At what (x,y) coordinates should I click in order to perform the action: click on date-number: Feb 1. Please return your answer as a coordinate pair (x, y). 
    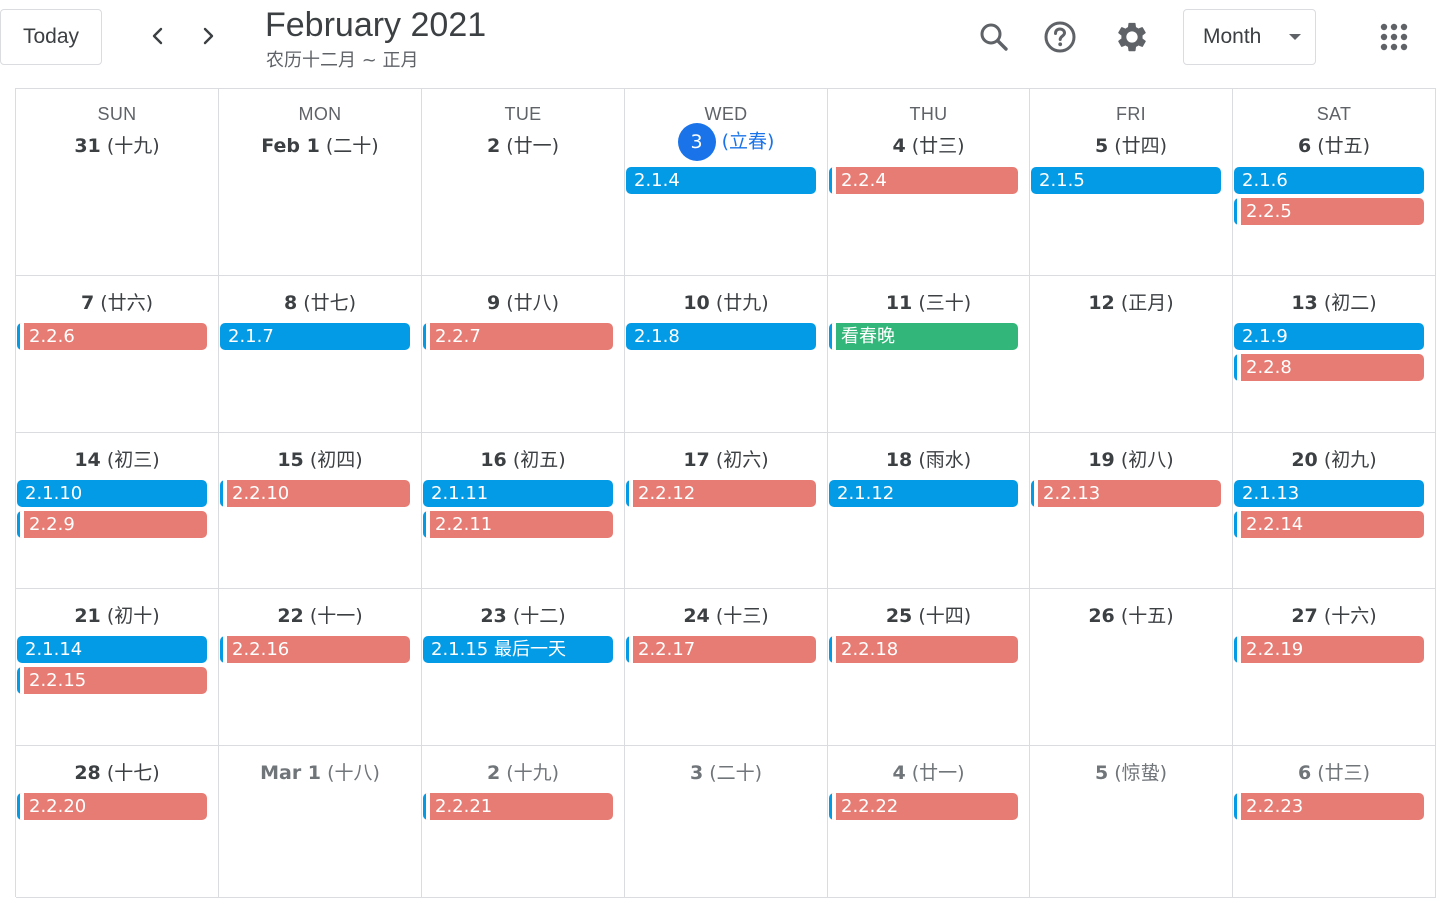
    Looking at the image, I should click on (290, 146).